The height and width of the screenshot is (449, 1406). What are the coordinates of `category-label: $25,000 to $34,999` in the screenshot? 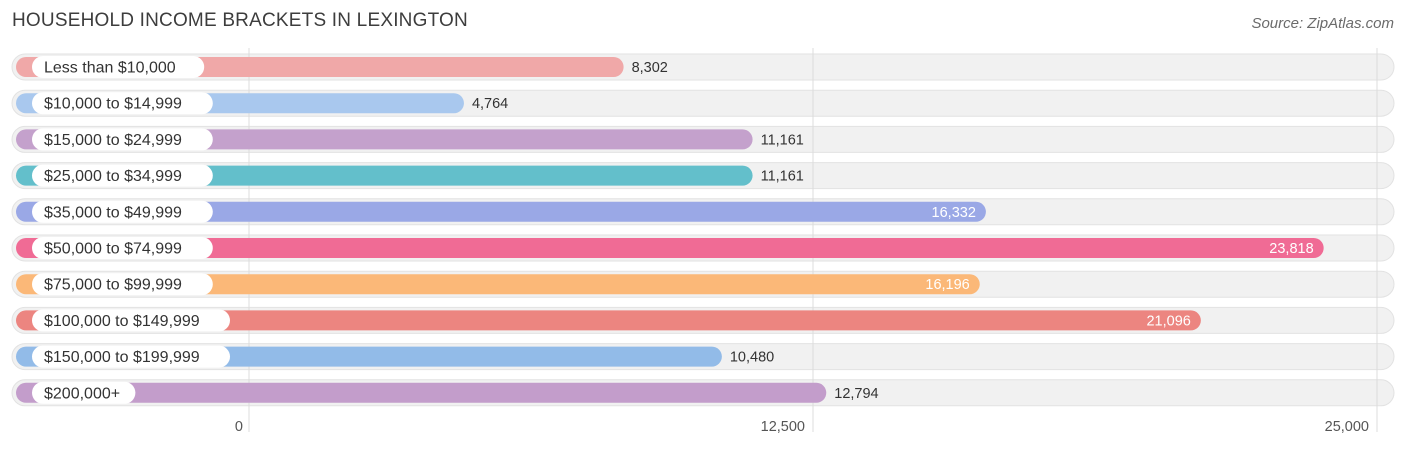 It's located at (113, 176).